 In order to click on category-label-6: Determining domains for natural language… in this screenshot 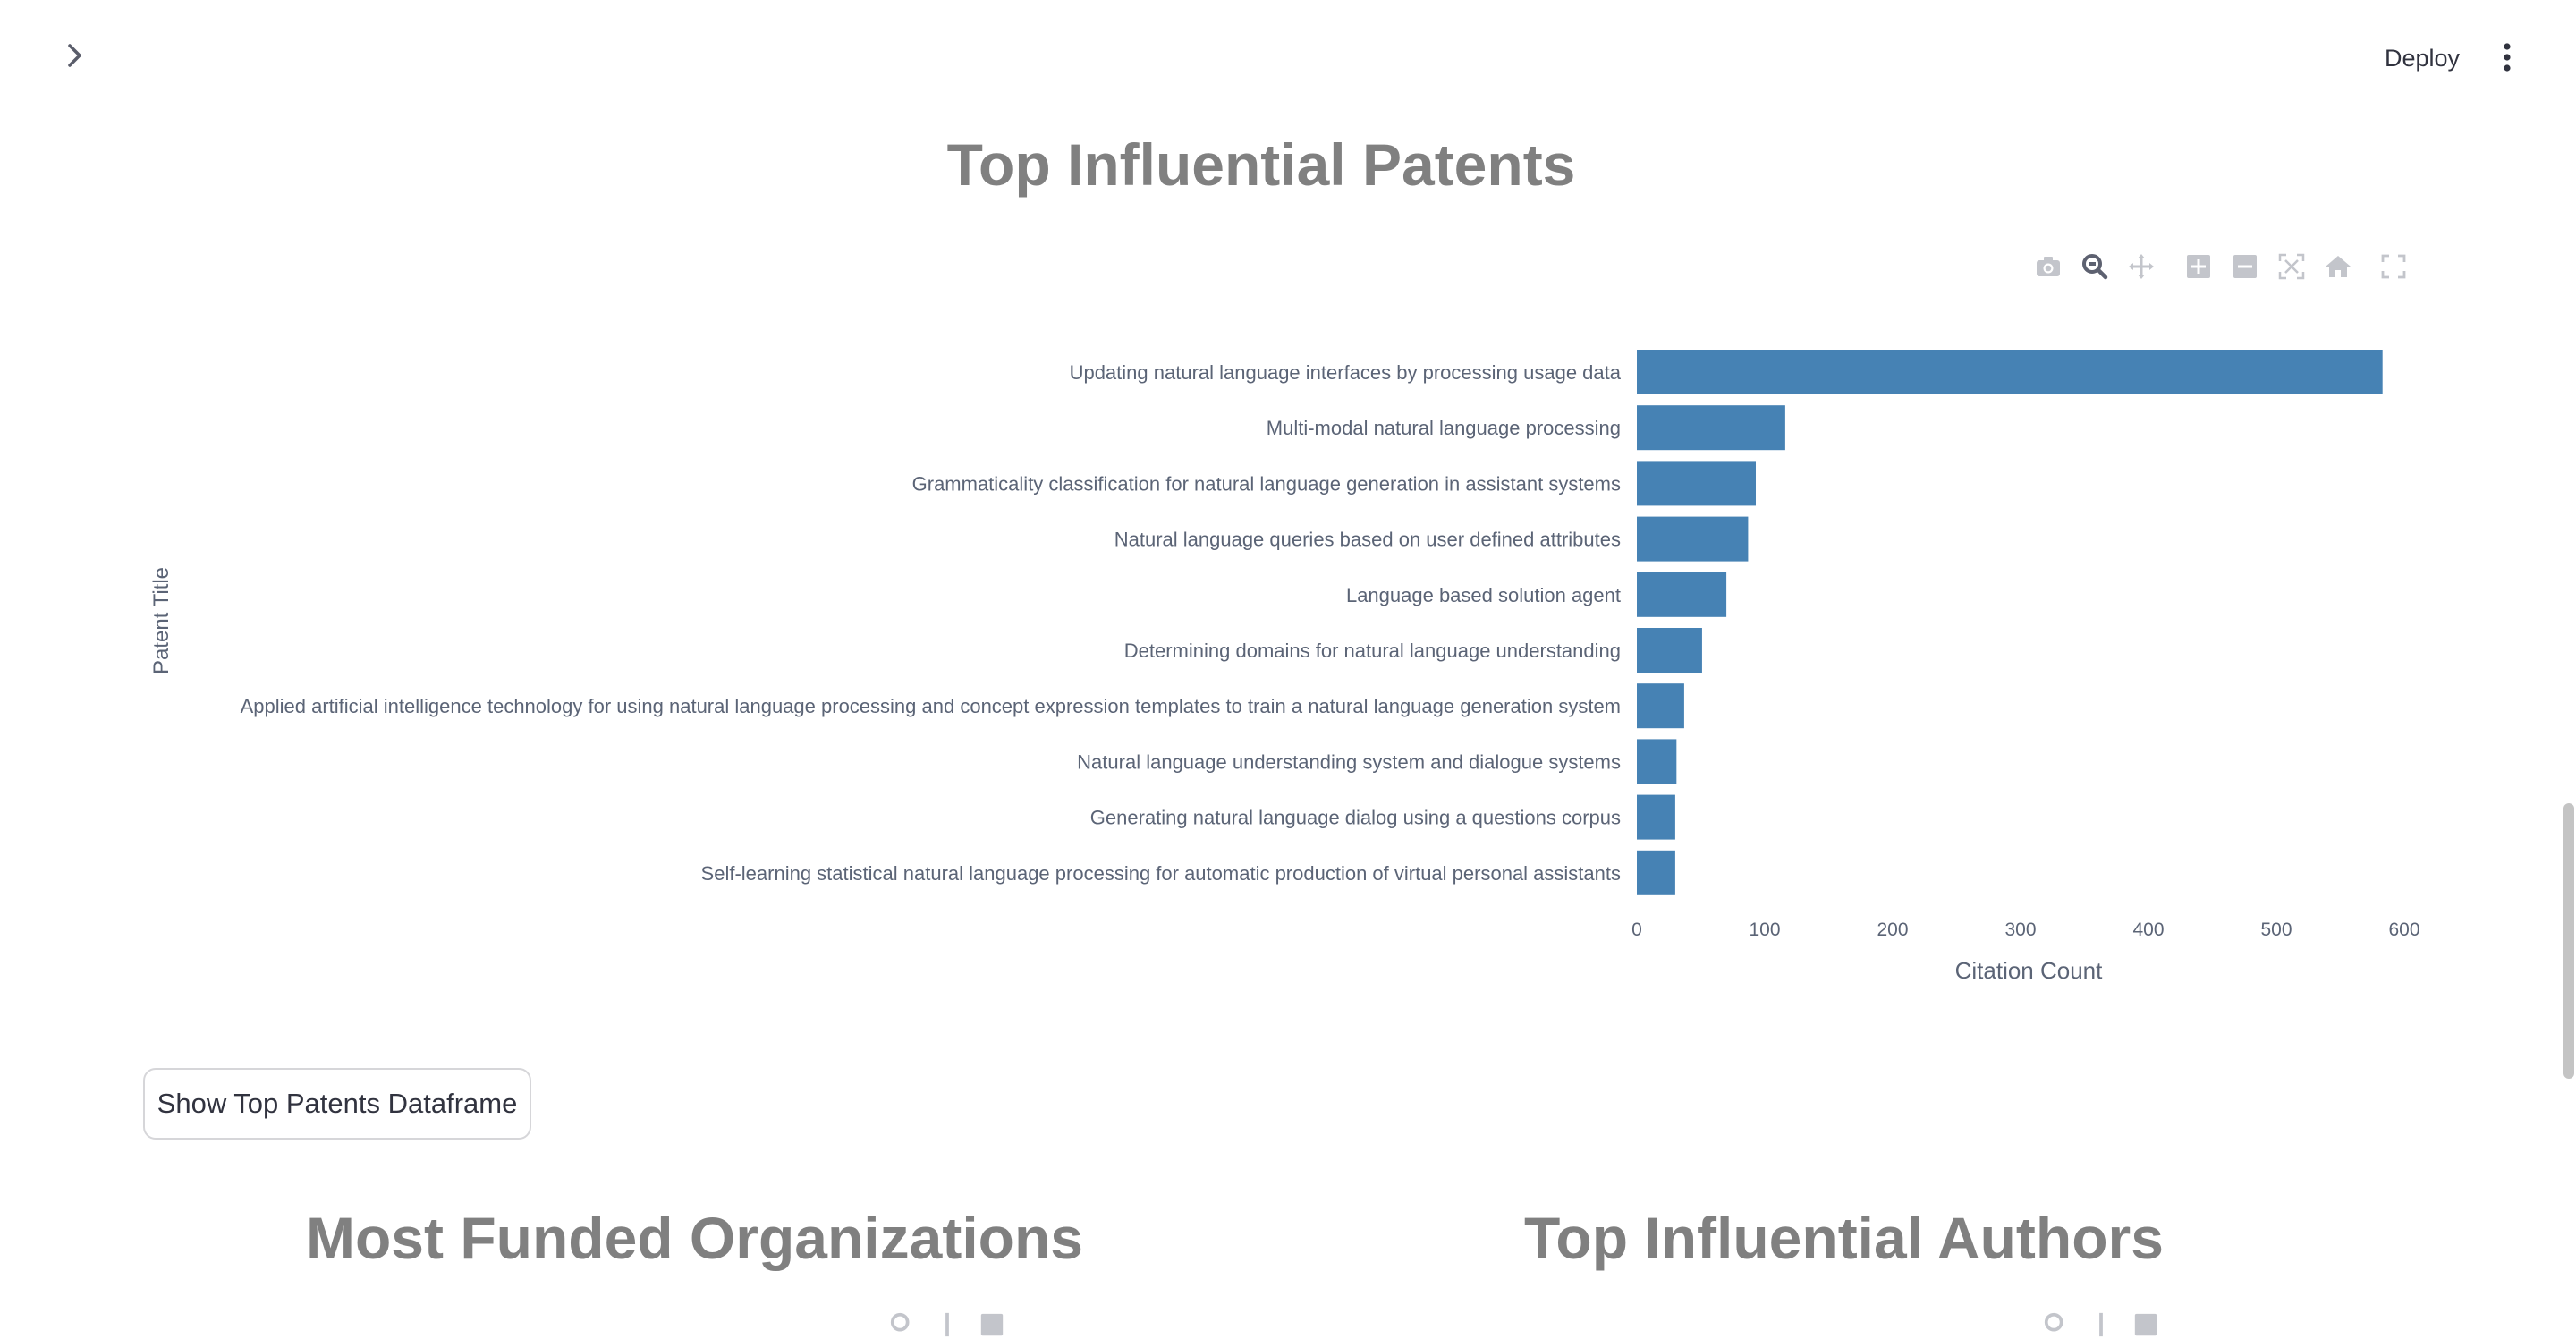, I will do `click(1372, 651)`.